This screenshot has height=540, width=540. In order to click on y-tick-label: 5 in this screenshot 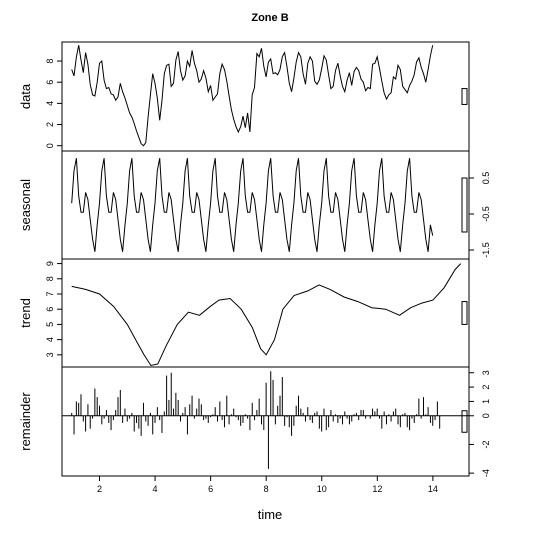, I will do `click(50, 324)`.